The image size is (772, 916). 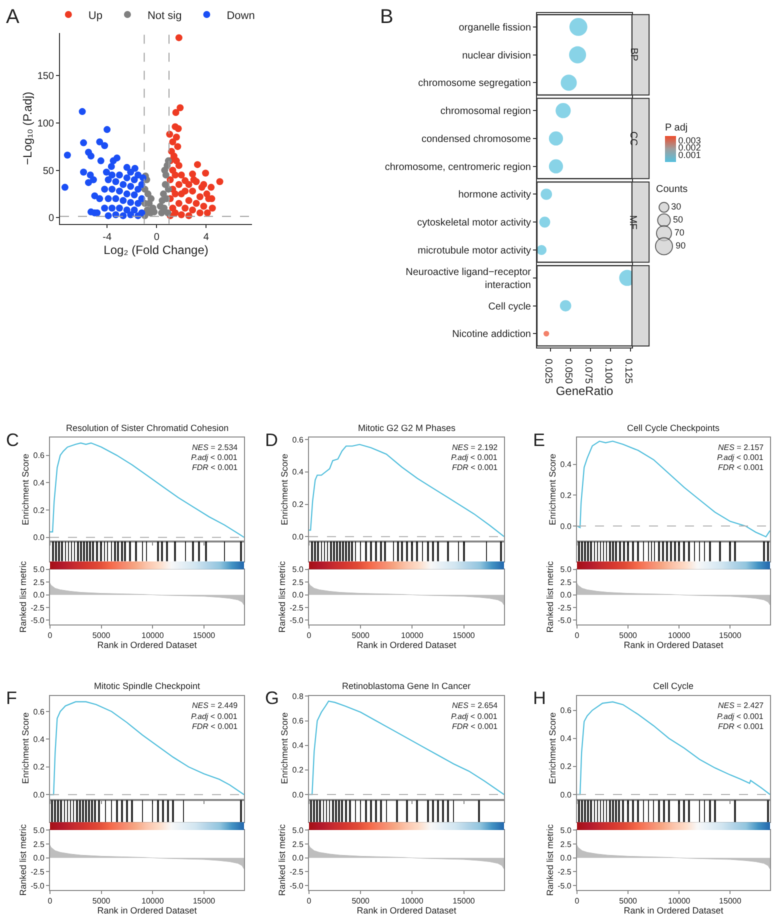 What do you see at coordinates (156, 249) in the screenshot?
I see `x-axis-title: Log₂ (Fold Change)` at bounding box center [156, 249].